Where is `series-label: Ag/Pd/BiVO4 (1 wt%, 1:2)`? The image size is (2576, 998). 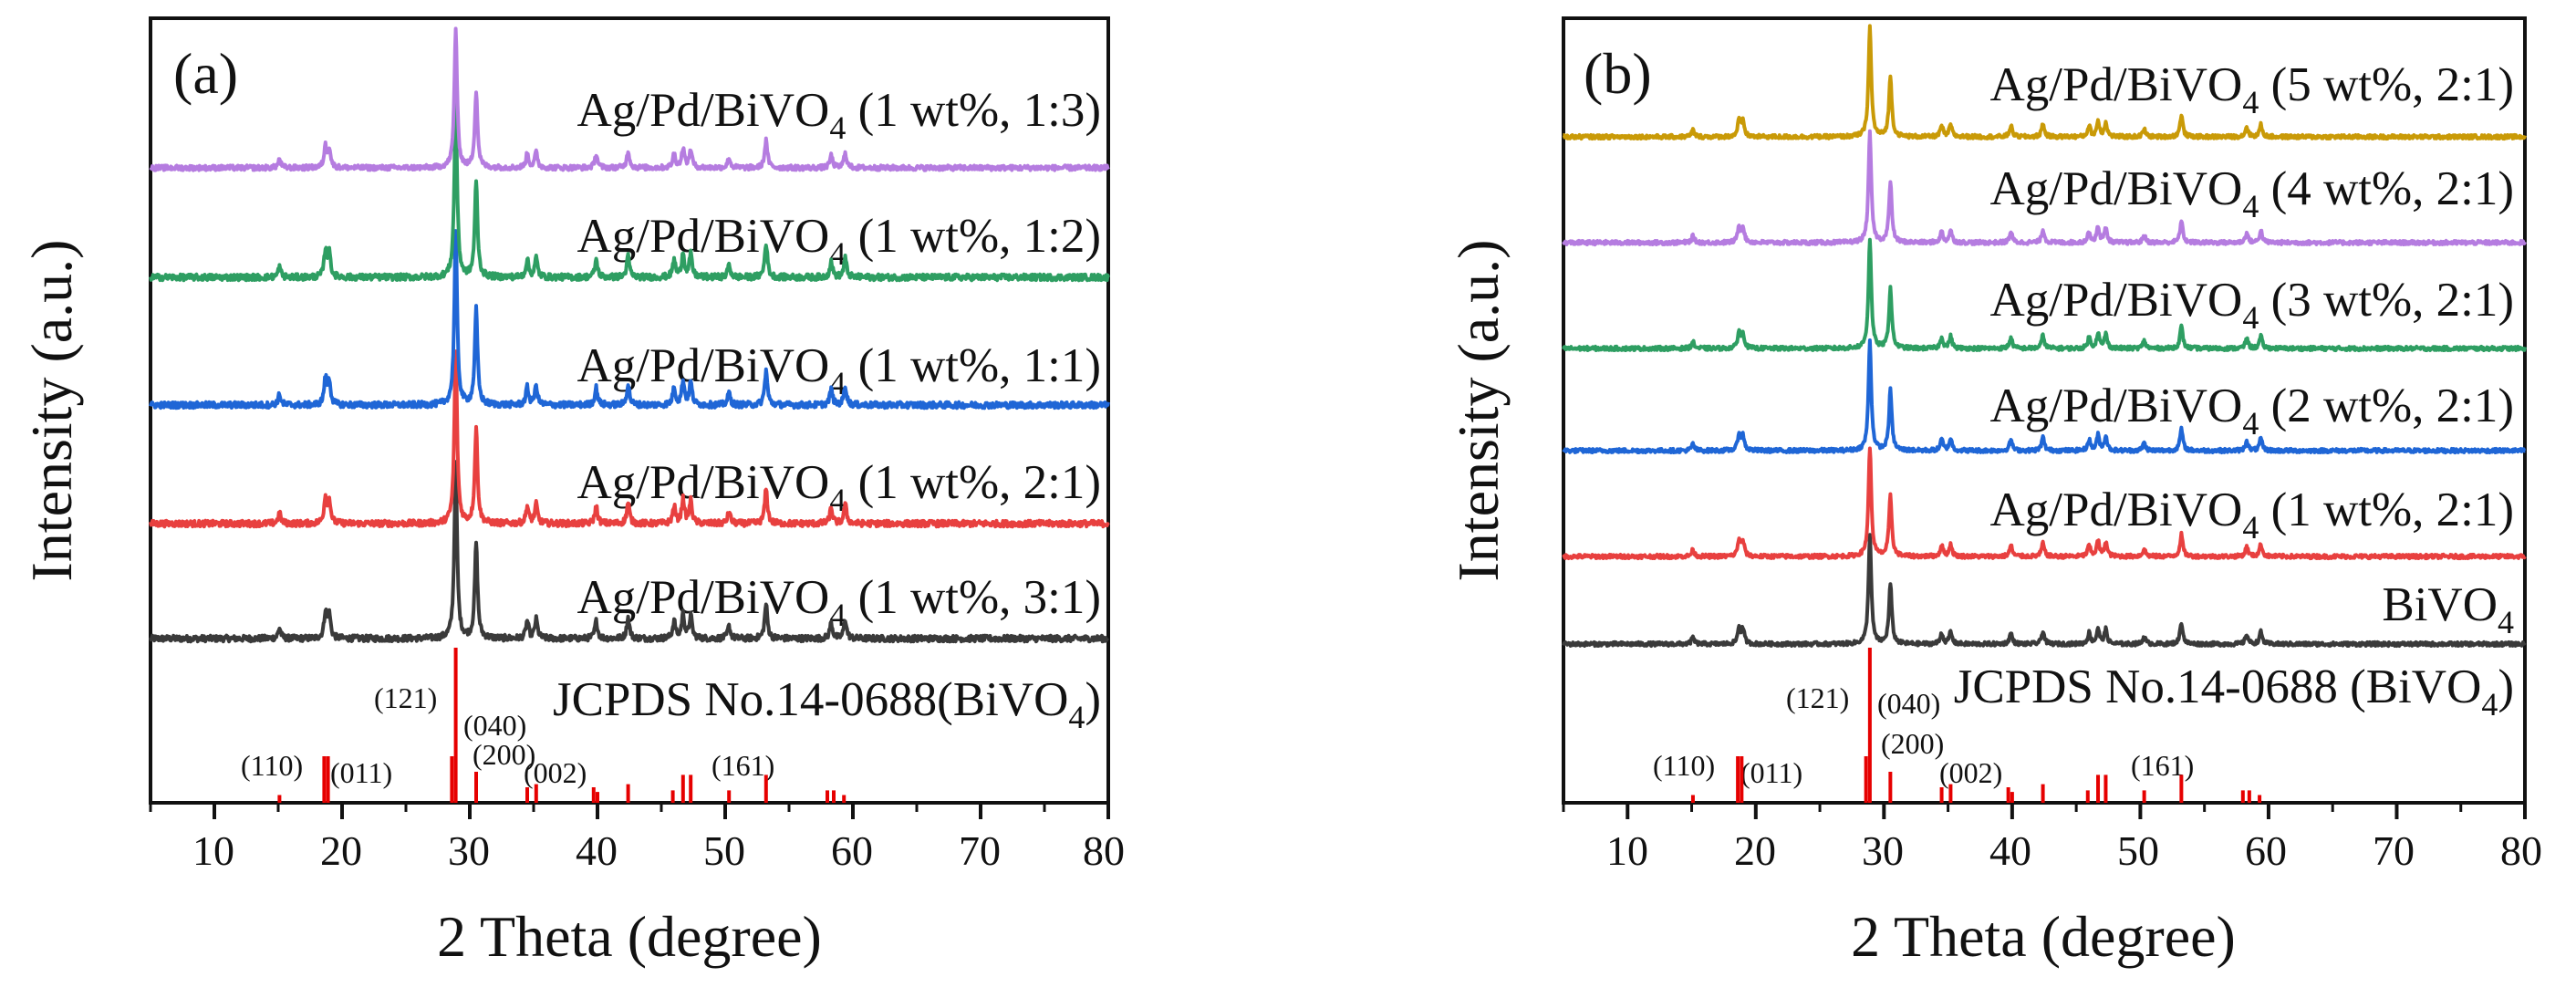
series-label: Ag/Pd/BiVO4 (1 wt%, 1:2) is located at coordinates (838, 241).